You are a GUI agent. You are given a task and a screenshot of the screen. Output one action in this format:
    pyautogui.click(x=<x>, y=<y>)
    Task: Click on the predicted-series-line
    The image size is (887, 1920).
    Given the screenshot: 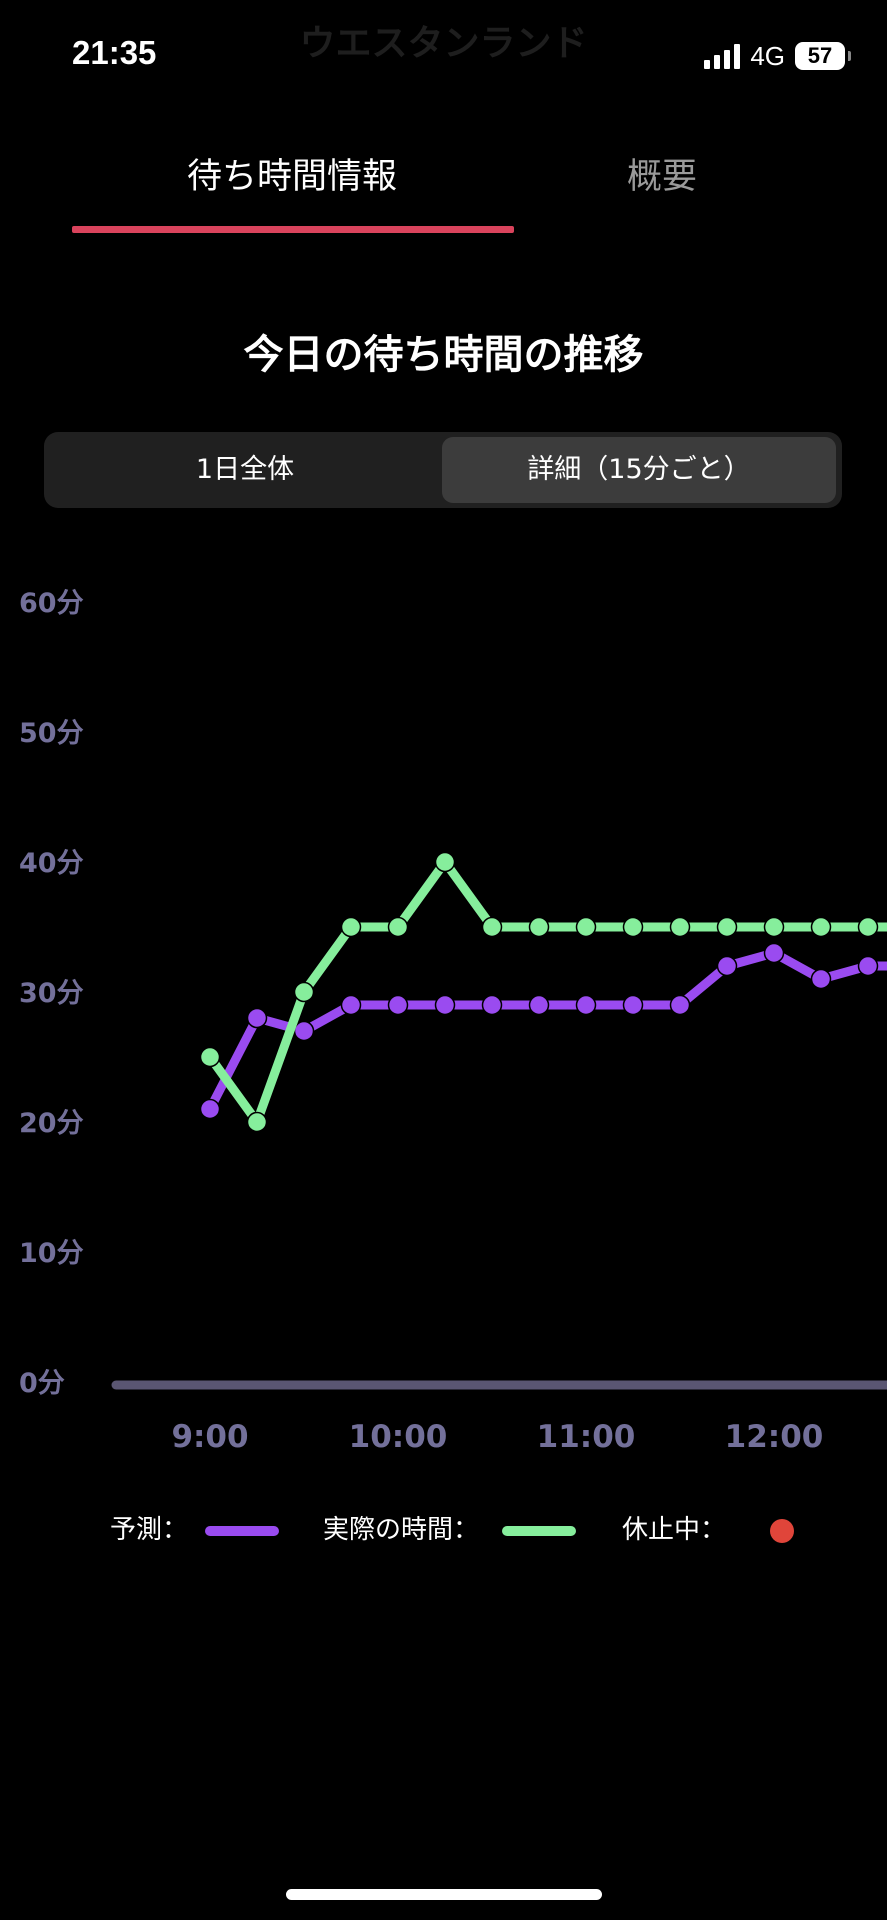 What is the action you would take?
    pyautogui.click(x=546, y=1031)
    